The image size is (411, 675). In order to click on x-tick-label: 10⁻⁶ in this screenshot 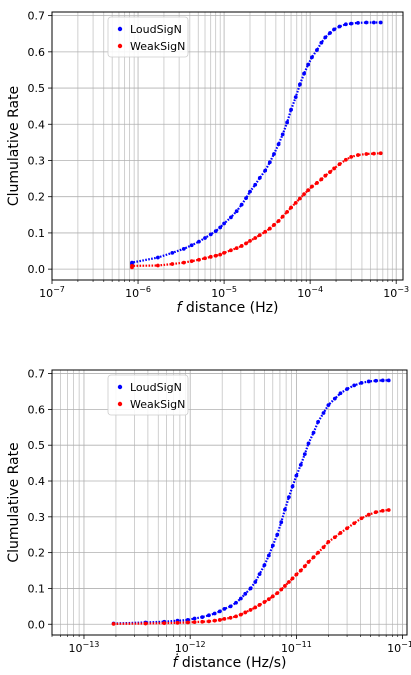, I will do `click(138, 292)`.